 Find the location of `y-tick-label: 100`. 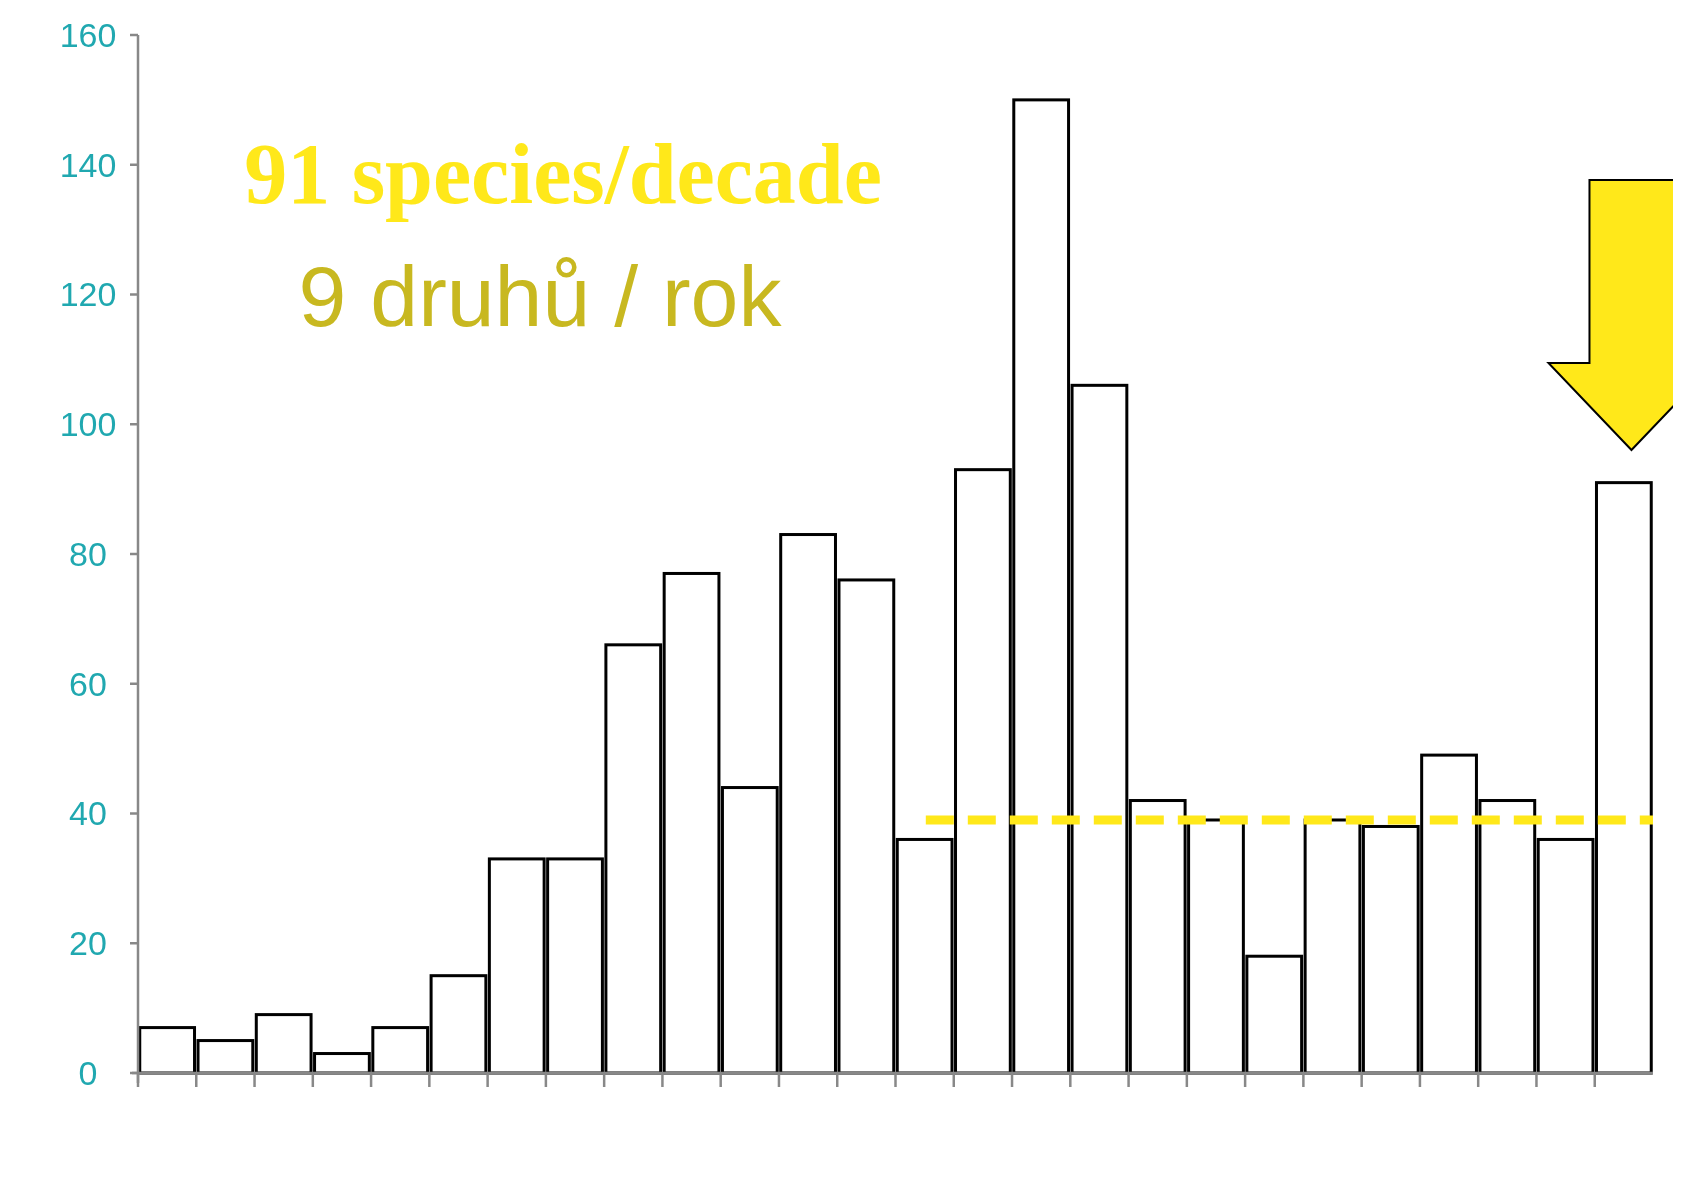

y-tick-label: 100 is located at coordinates (88, 424).